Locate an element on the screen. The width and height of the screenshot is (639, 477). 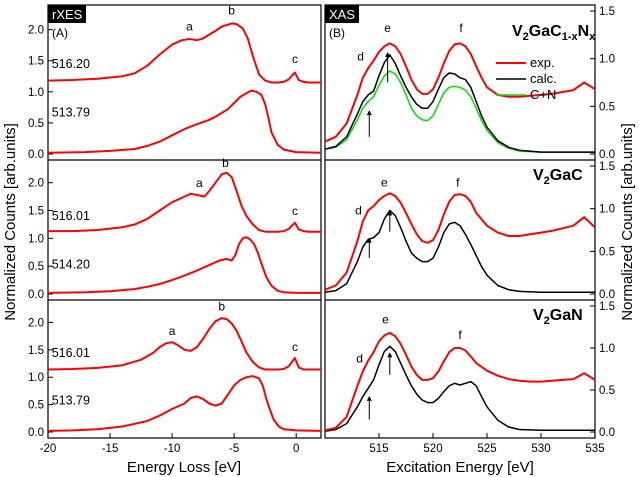
x-tick-label-b-3: 530 is located at coordinates (540, 449).